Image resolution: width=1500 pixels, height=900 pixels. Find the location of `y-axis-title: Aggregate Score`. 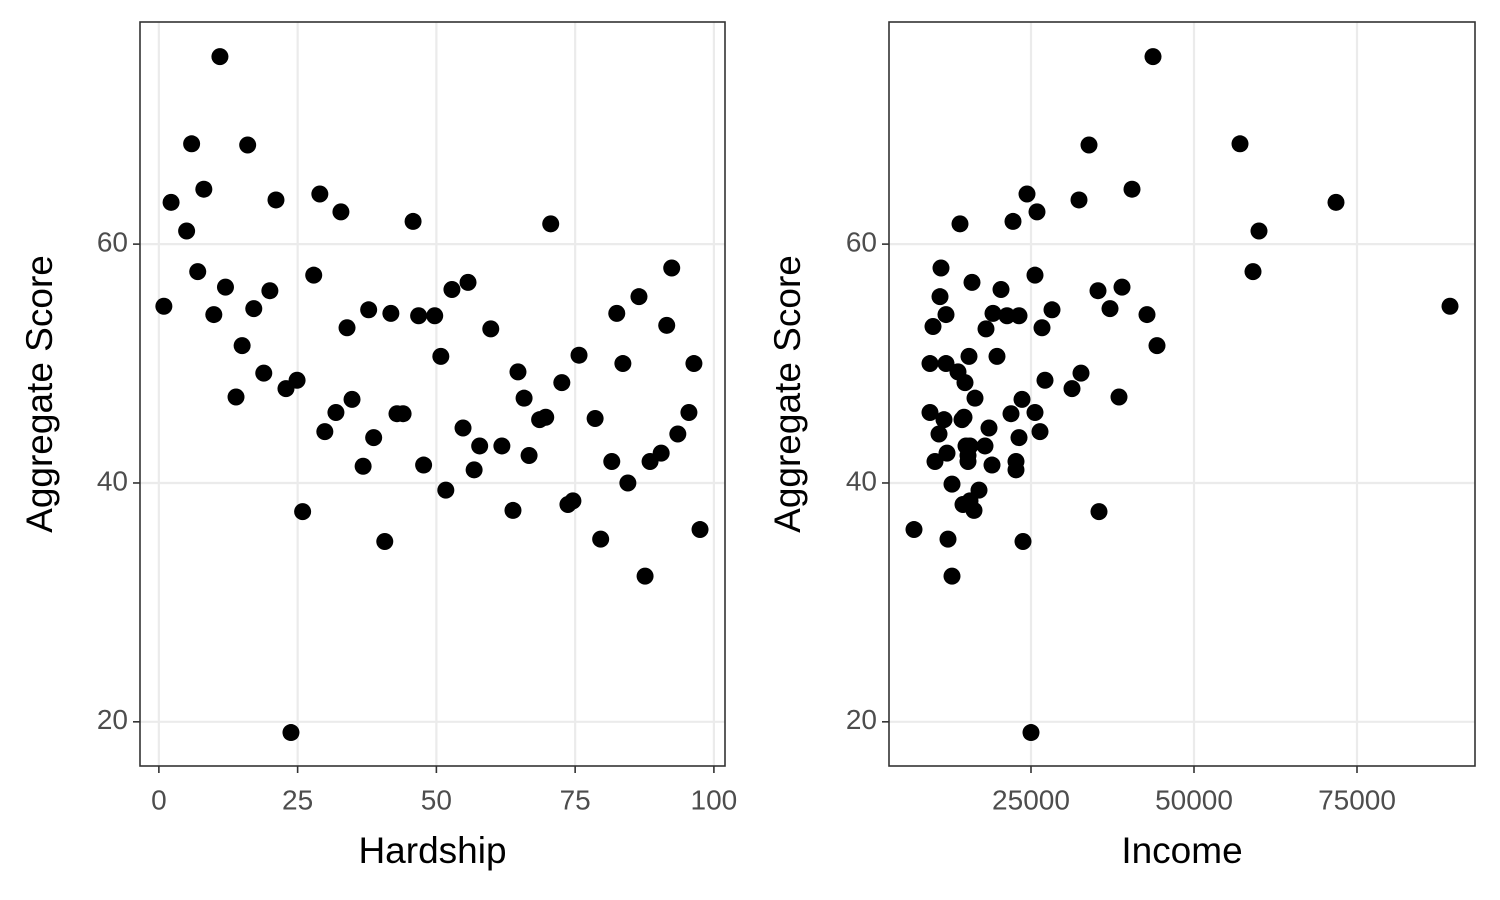

y-axis-title: Aggregate Score is located at coordinates (787, 394).